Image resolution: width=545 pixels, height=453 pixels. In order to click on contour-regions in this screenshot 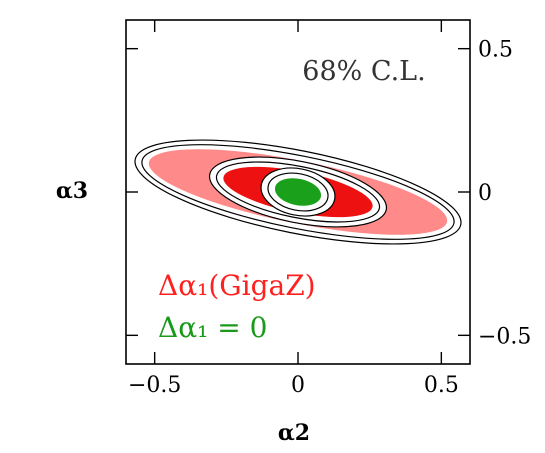, I will do `click(298, 192)`.